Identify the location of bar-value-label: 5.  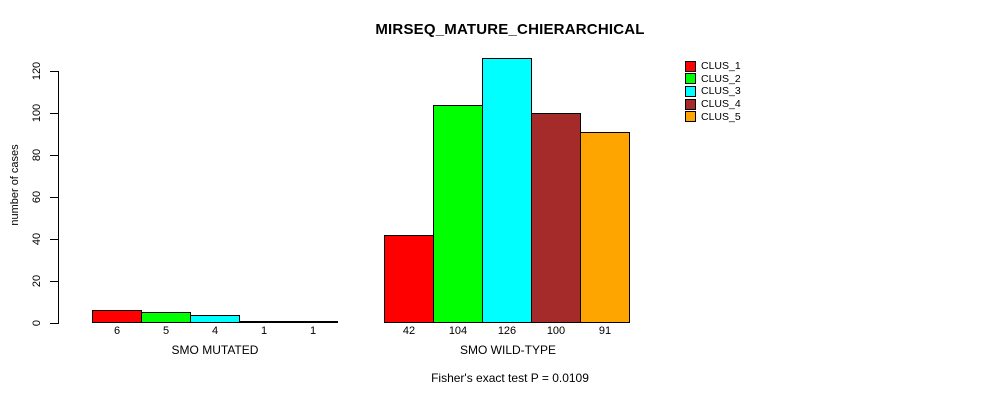
(166, 331).